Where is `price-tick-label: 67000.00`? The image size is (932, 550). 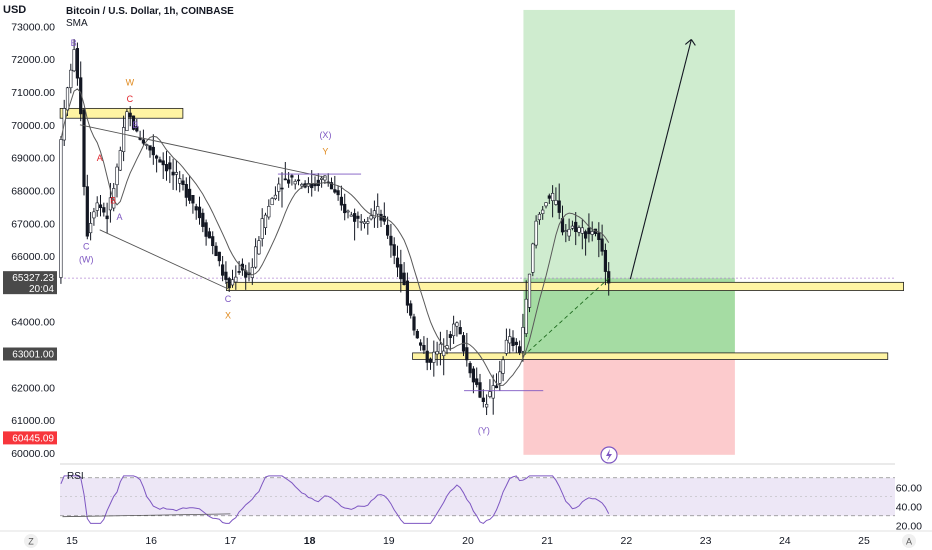 price-tick-label: 67000.00 is located at coordinates (33, 224).